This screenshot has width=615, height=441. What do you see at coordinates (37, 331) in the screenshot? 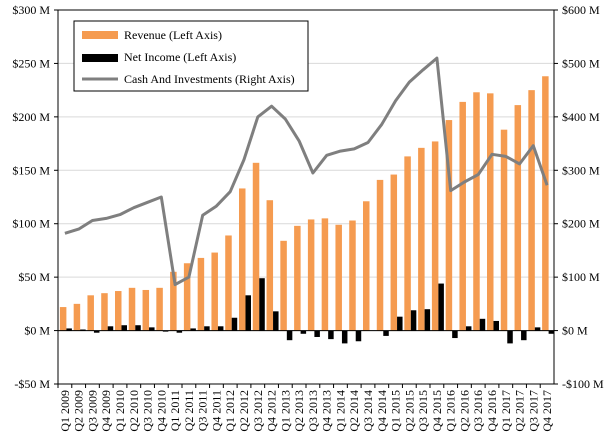
I see `left-tick-label: $0 M` at bounding box center [37, 331].